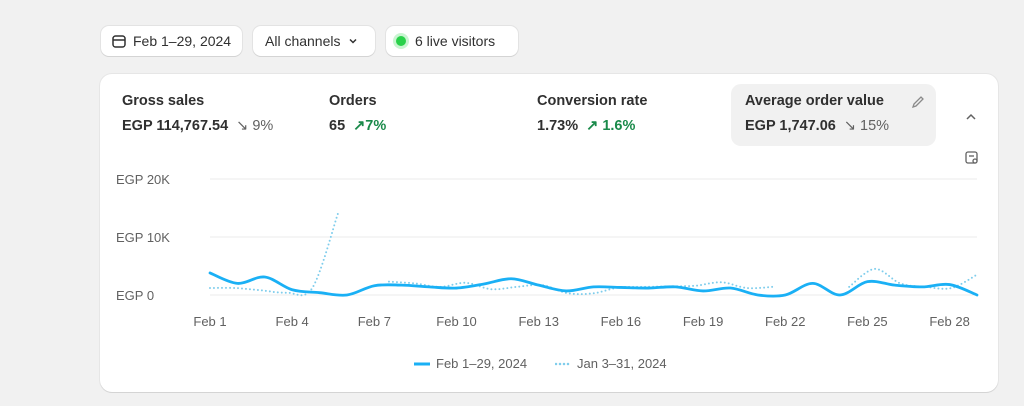 The image size is (1024, 406). What do you see at coordinates (415, 115) in the screenshot?
I see `metric-orders: Orders 65 ↗7%` at bounding box center [415, 115].